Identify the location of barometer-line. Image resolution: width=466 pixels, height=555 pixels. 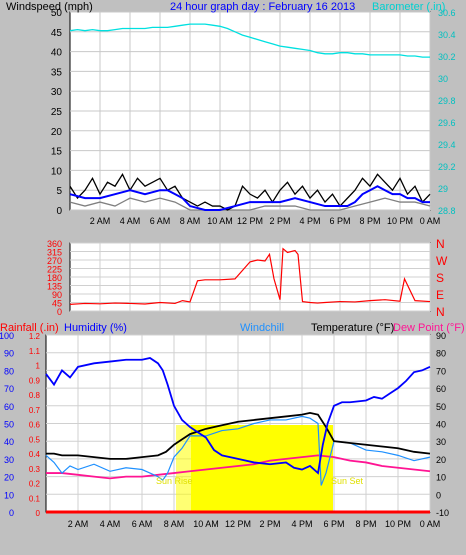
(249, 40).